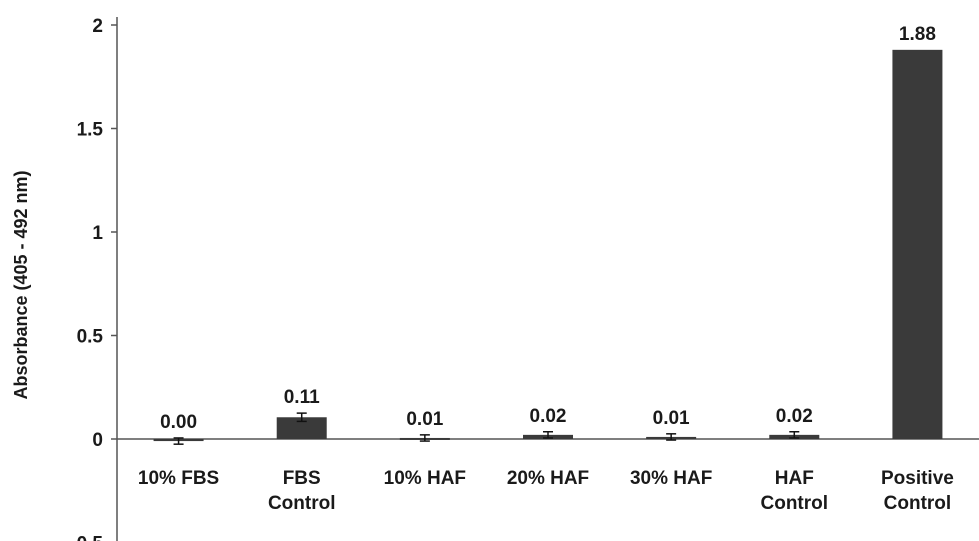 Image resolution: width=979 pixels, height=541 pixels. What do you see at coordinates (795, 491) in the screenshot?
I see `category-label: HAF Control` at bounding box center [795, 491].